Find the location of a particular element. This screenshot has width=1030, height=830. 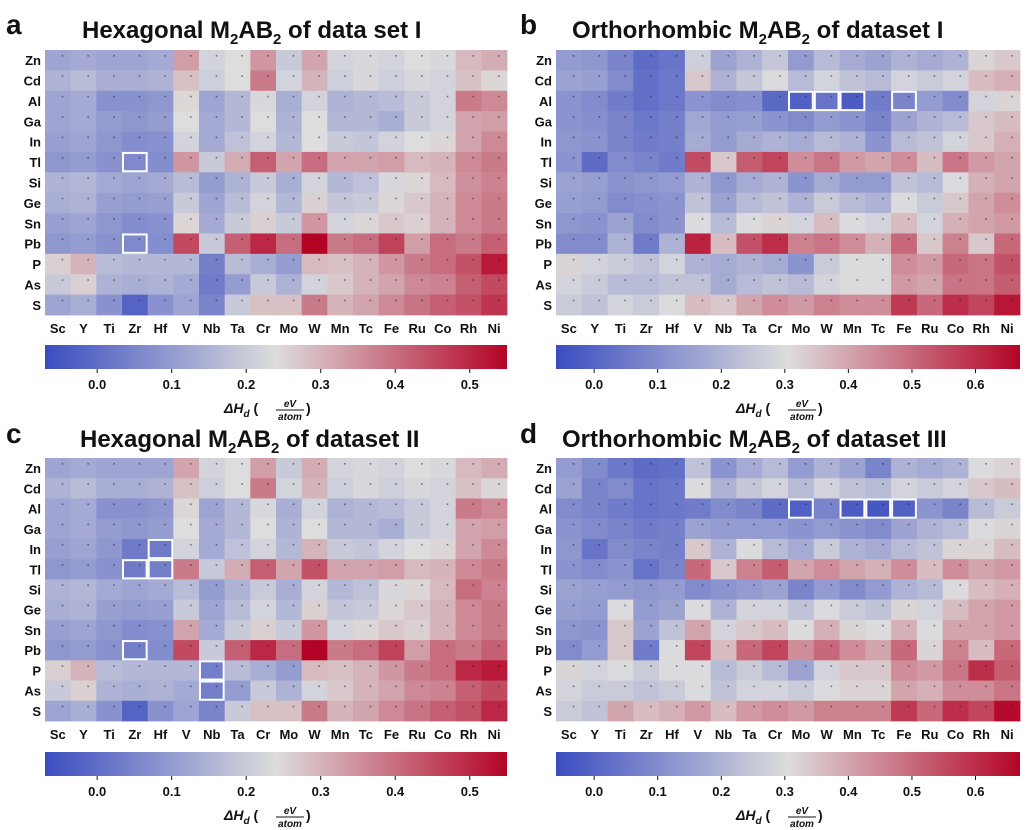

heatmap-cell-Al-Y is located at coordinates (594, 101).